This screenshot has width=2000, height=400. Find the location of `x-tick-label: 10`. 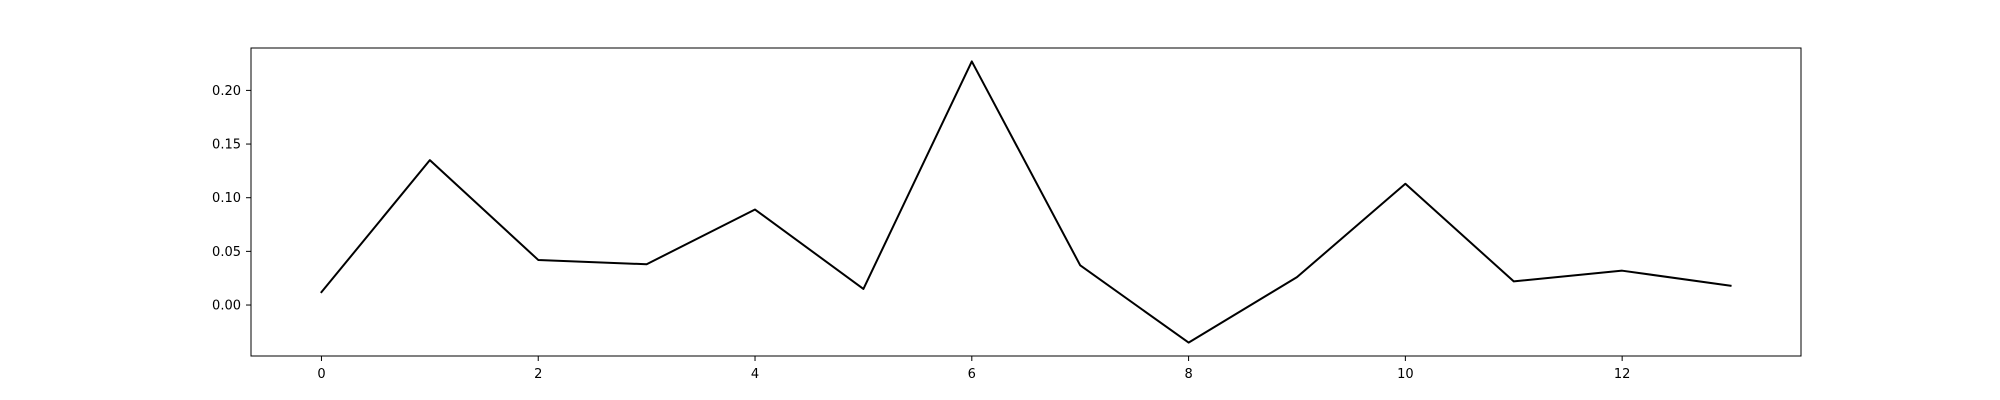

x-tick-label: 10 is located at coordinates (1405, 374).